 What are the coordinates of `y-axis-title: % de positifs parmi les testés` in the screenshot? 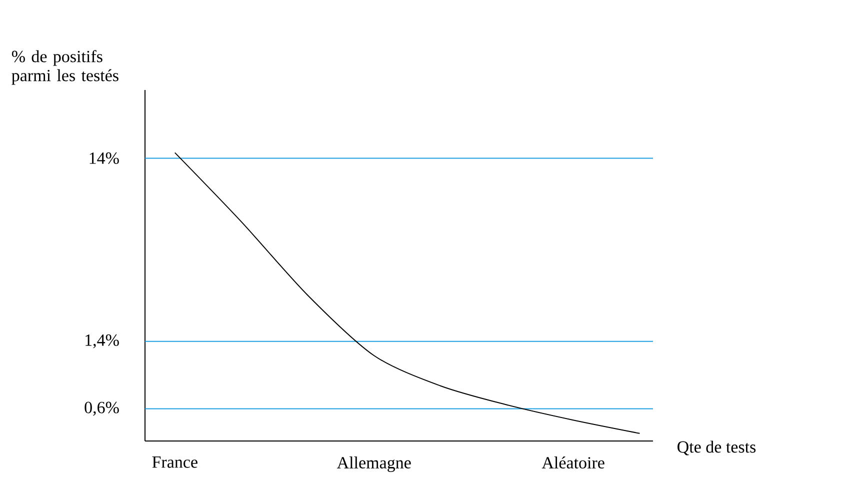 It's located at (65, 67).